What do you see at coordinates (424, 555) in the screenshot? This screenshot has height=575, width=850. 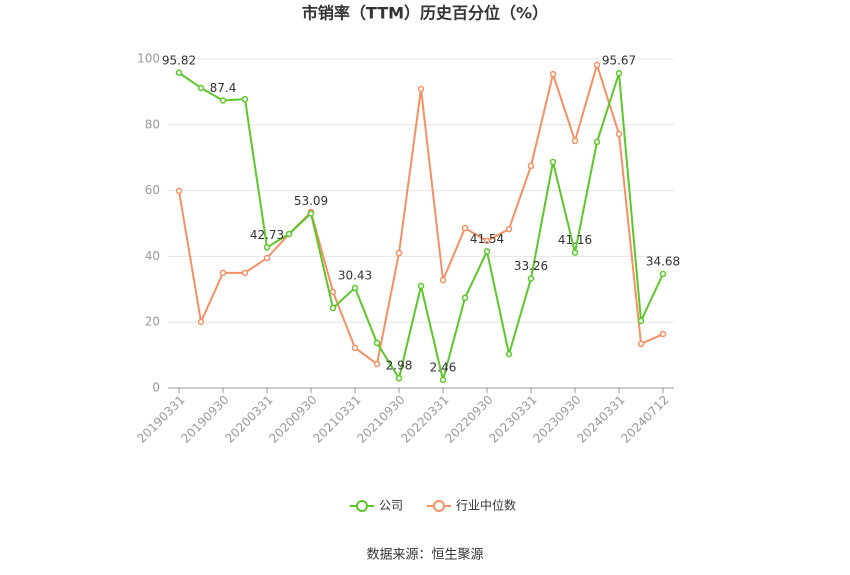 I see `source: 数据来源：恒生聚源` at bounding box center [424, 555].